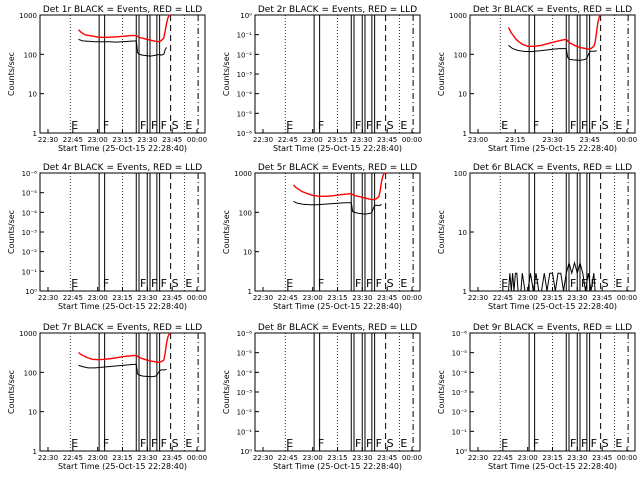 Image resolution: width=640 pixels, height=485 pixels. Describe the element at coordinates (31, 292) in the screenshot. I see `y-tick-label: 10⁰` at that location.